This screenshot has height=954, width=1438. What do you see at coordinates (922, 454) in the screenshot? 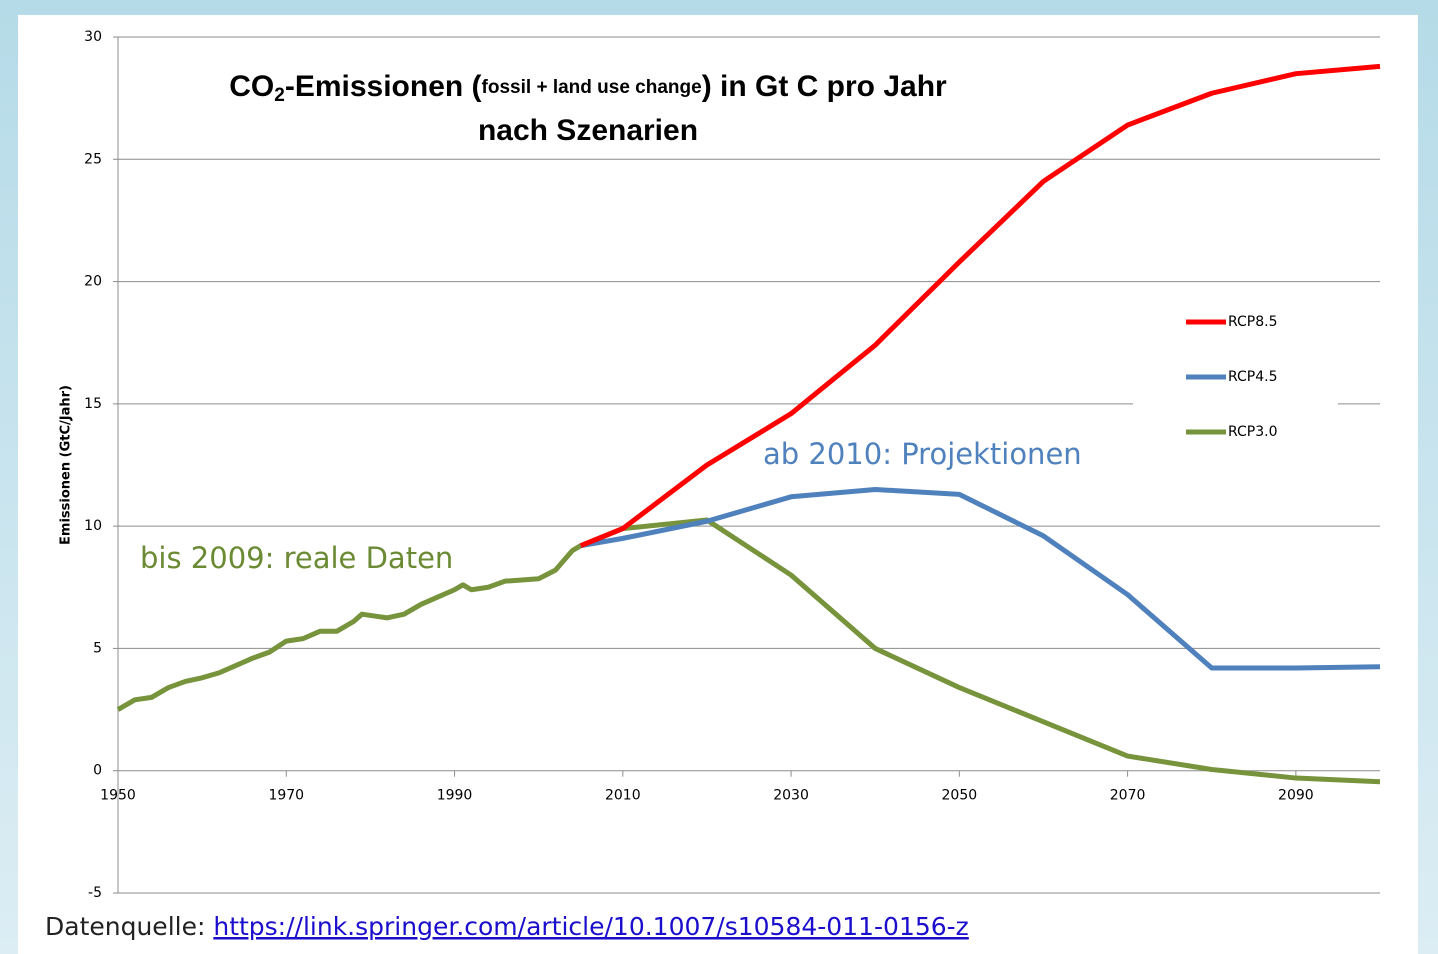
I see `annotation: ab 2010: Projektionen` at bounding box center [922, 454].